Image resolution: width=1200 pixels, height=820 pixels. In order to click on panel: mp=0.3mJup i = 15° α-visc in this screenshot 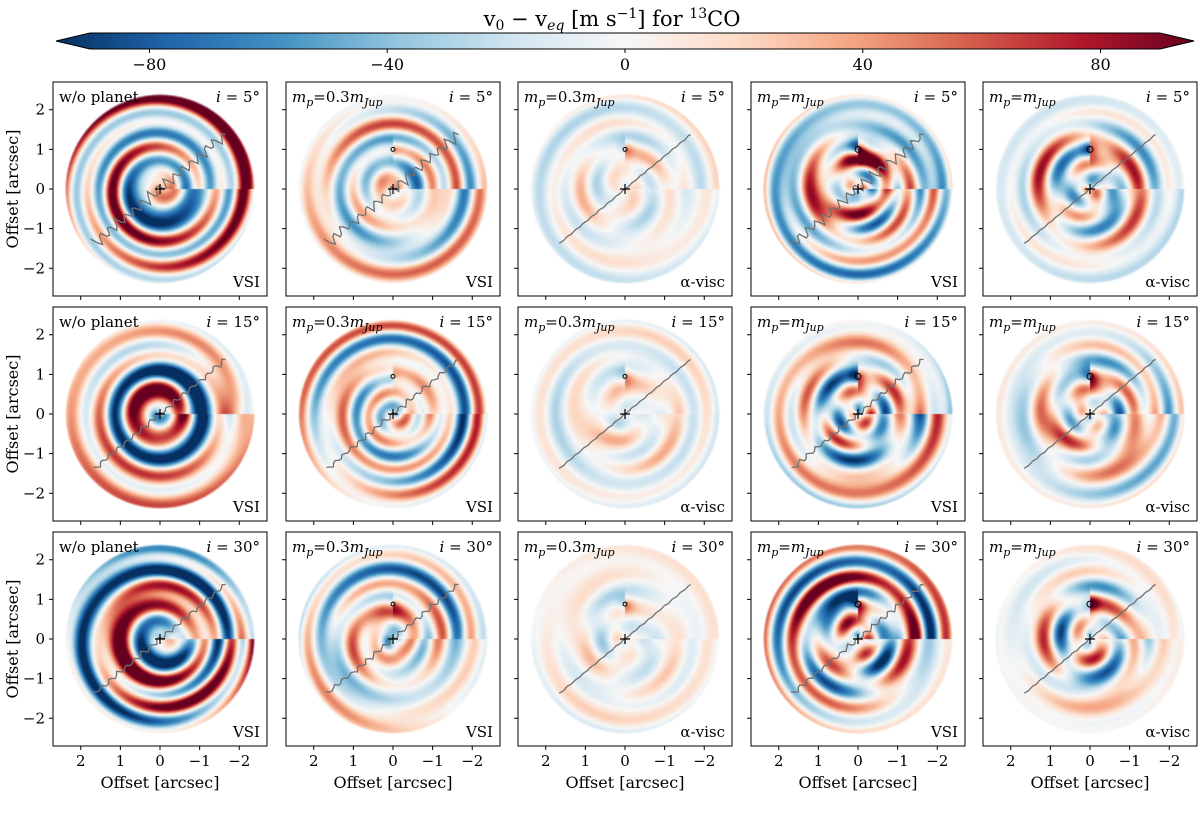, I will do `click(623, 415)`.